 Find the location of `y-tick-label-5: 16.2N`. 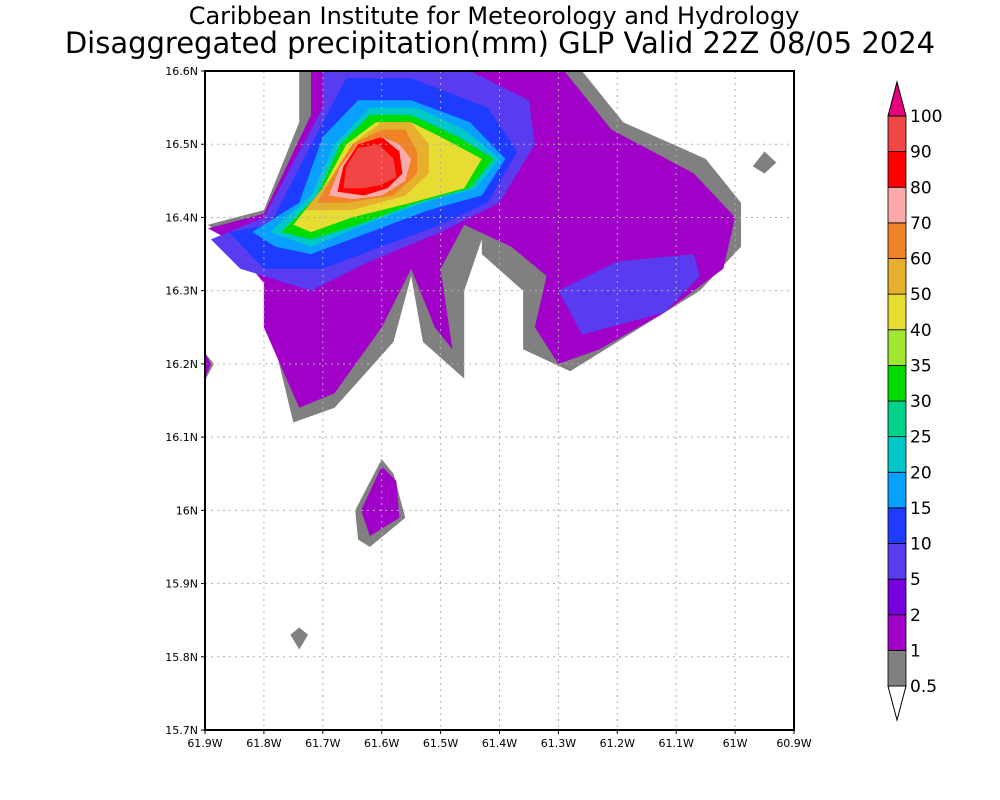

y-tick-label-5: 16.2N is located at coordinates (181, 364).